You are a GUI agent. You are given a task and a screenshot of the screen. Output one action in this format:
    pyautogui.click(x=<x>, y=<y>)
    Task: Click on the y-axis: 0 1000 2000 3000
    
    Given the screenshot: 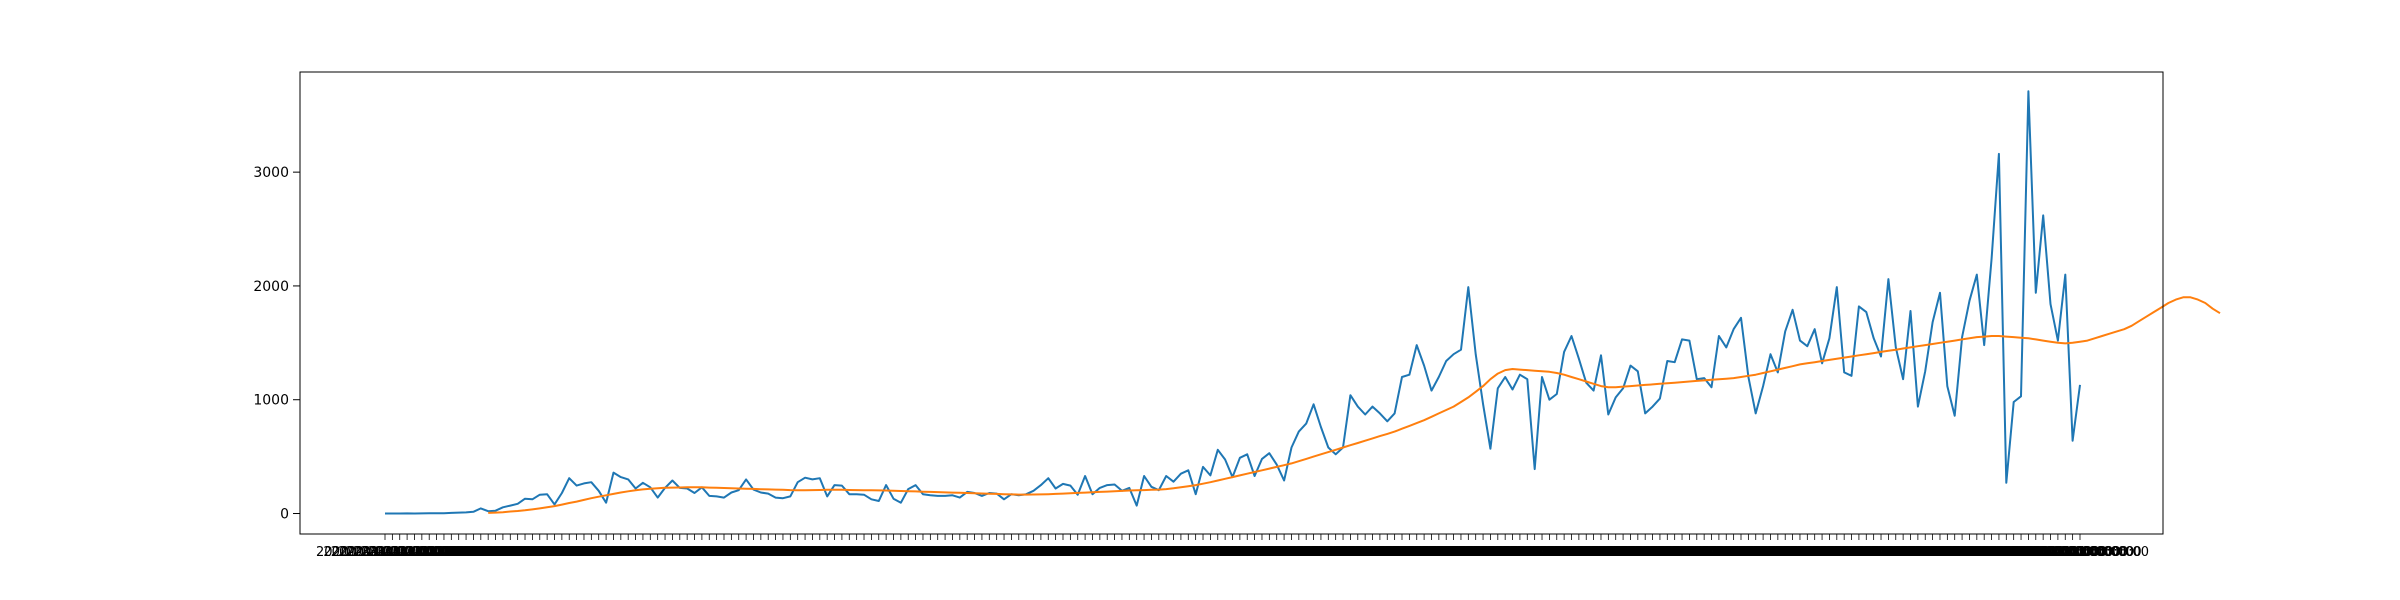 What is the action you would take?
    pyautogui.click(x=276, y=344)
    